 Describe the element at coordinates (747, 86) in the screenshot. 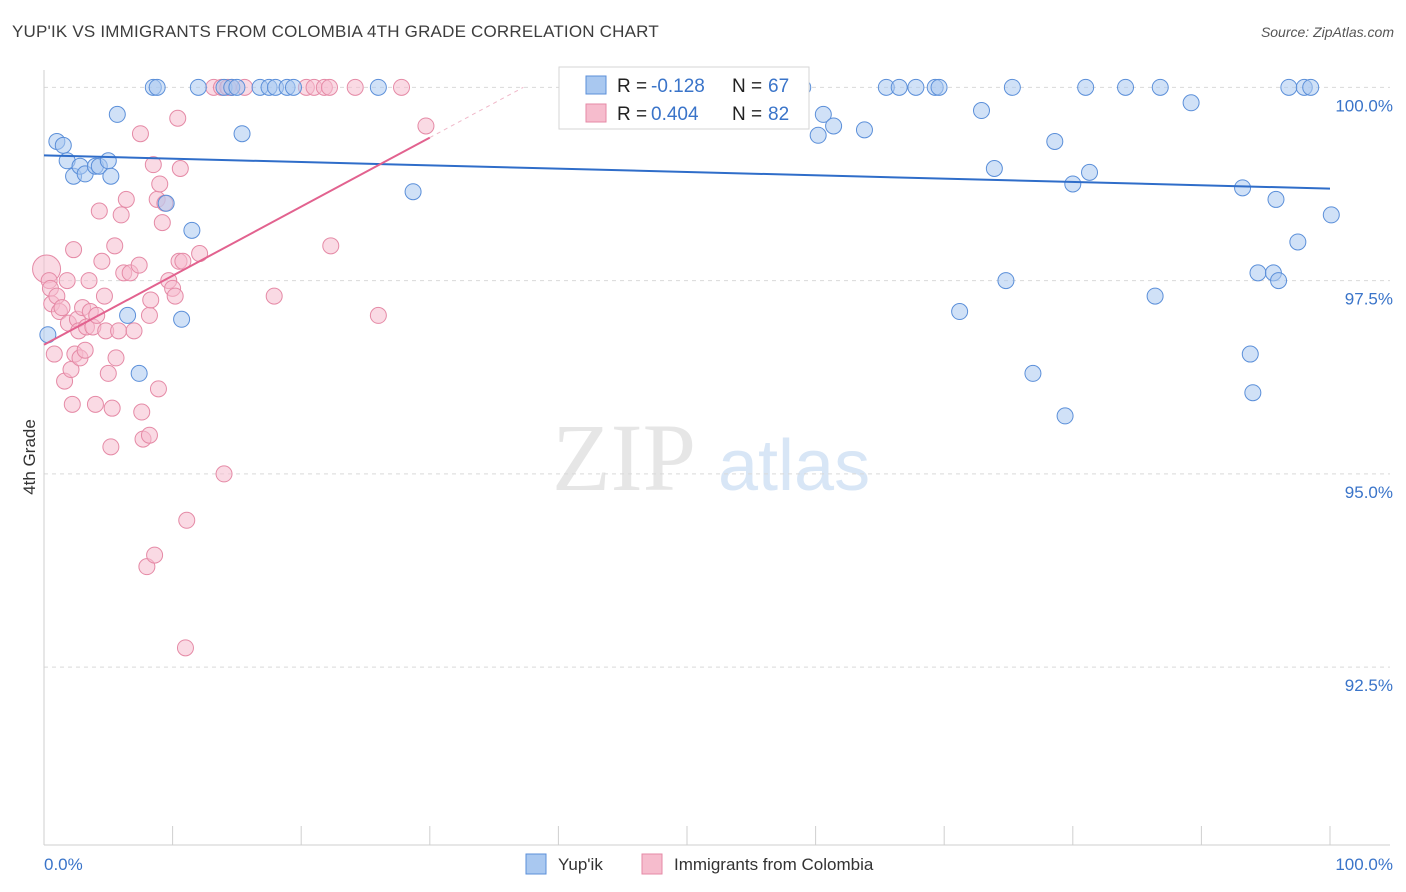

I see `stats-n-label-yupik: N =` at that location.